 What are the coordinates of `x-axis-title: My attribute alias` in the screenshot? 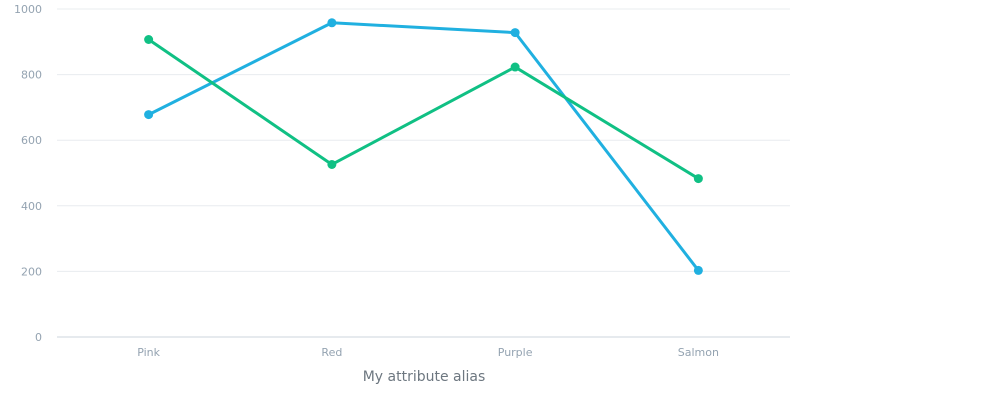 It's located at (424, 377).